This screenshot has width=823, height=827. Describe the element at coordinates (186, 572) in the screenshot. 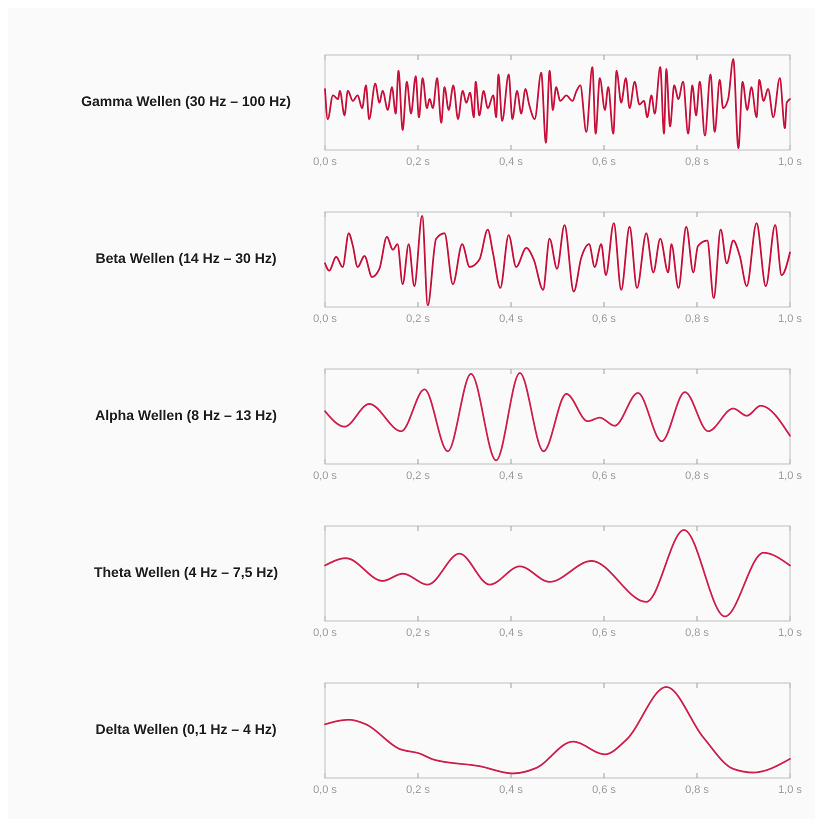

I see `text: Theta Wellen (4 Hz – 7,5 Hz)` at that location.